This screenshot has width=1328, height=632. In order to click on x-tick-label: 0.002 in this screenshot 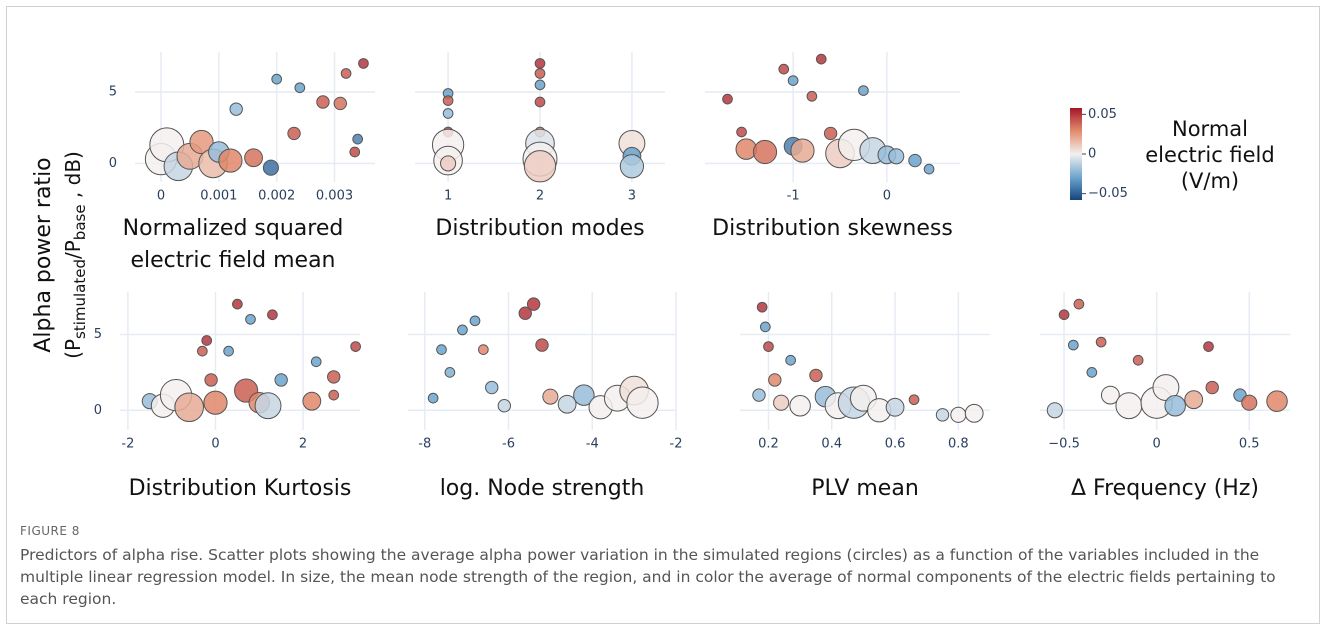, I will do `click(276, 196)`.